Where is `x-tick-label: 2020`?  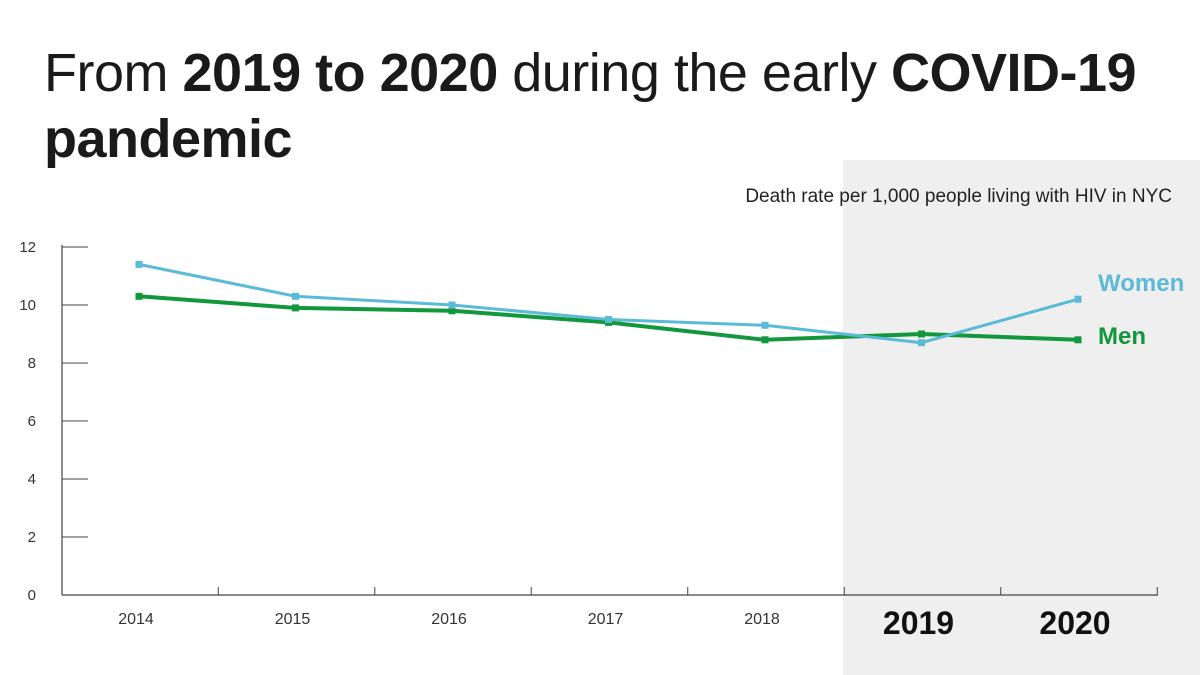
x-tick-label: 2020 is located at coordinates (1074, 623).